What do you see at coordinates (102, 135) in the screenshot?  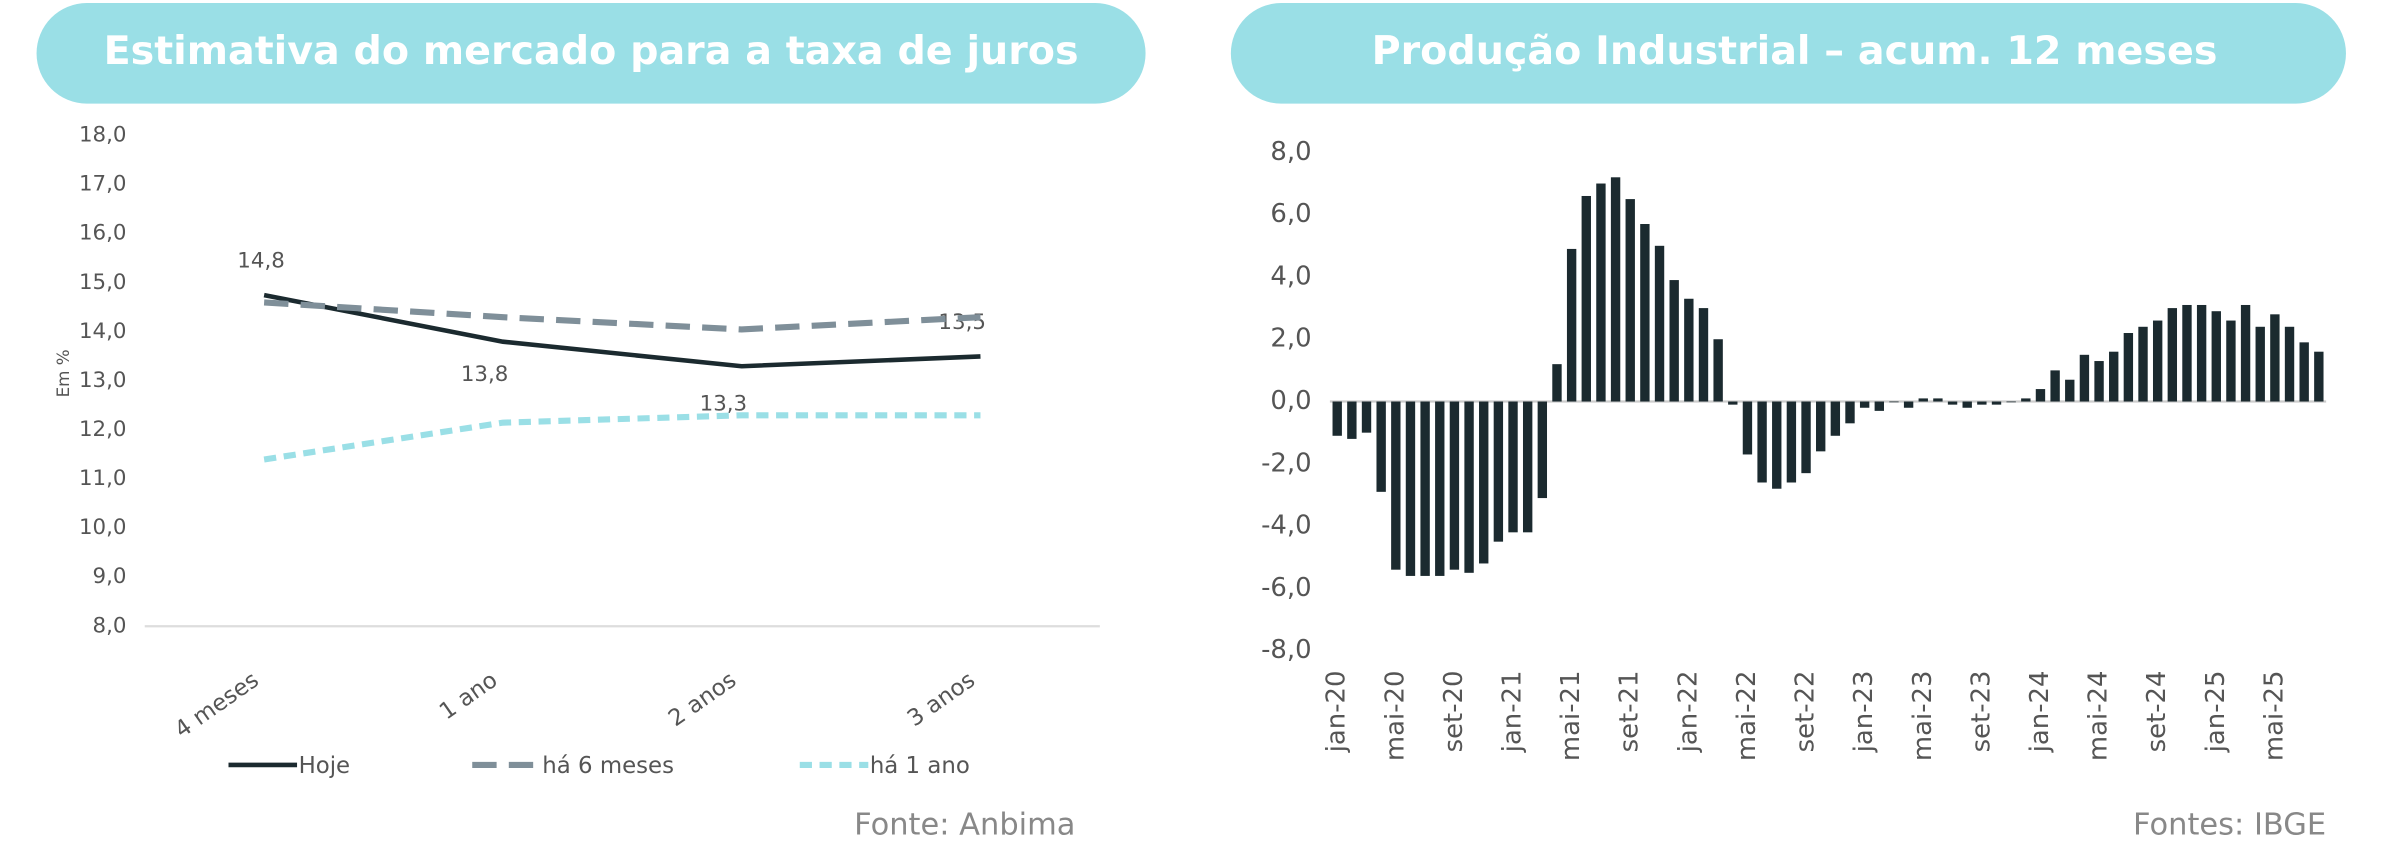 I see `y-tick-label: 18,0` at bounding box center [102, 135].